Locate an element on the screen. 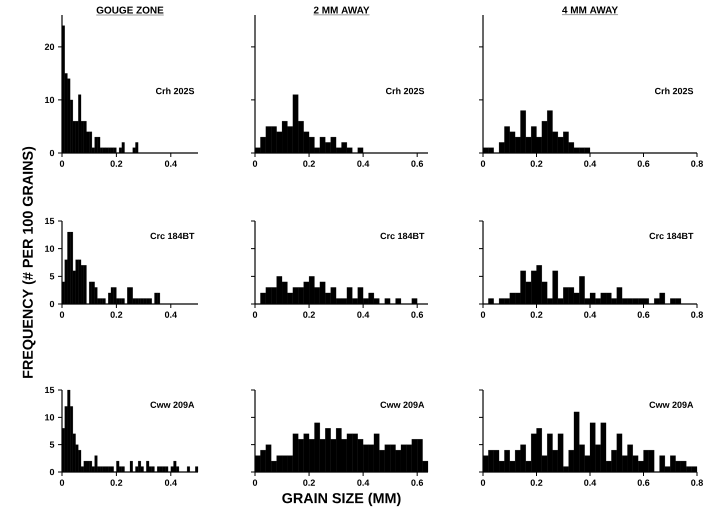 The height and width of the screenshot is (520, 707). chart-title: 4 MM AWAY is located at coordinates (590, 10).